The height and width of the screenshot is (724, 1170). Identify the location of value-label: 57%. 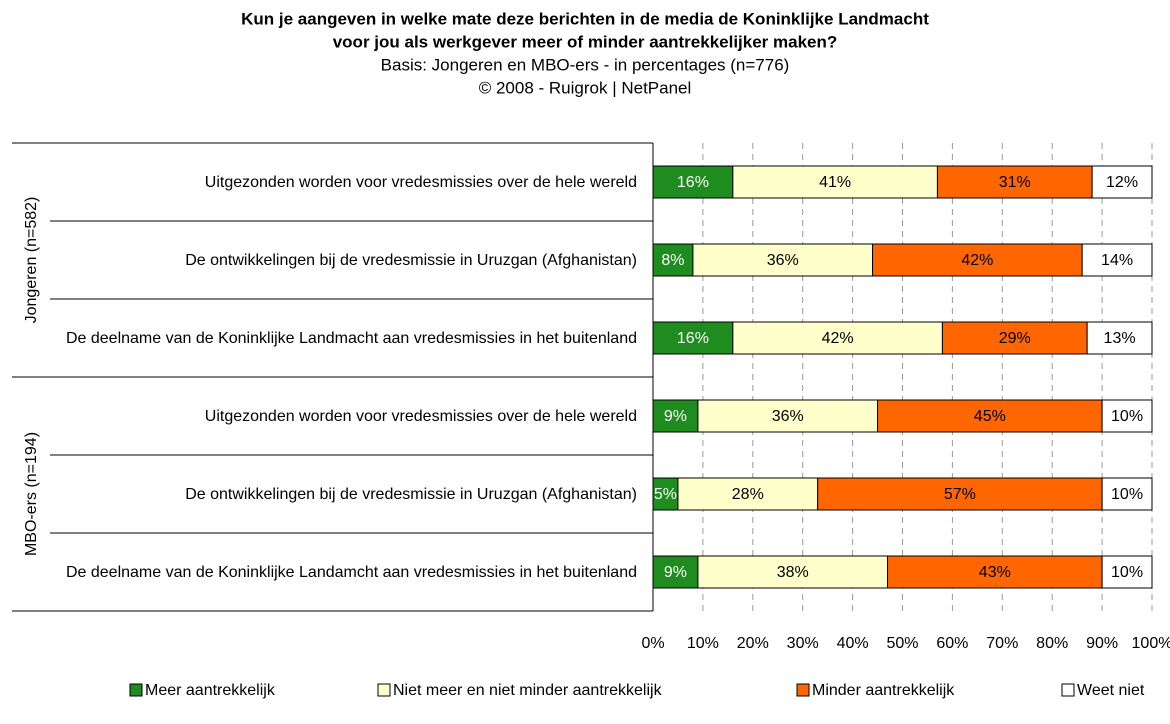
(960, 494).